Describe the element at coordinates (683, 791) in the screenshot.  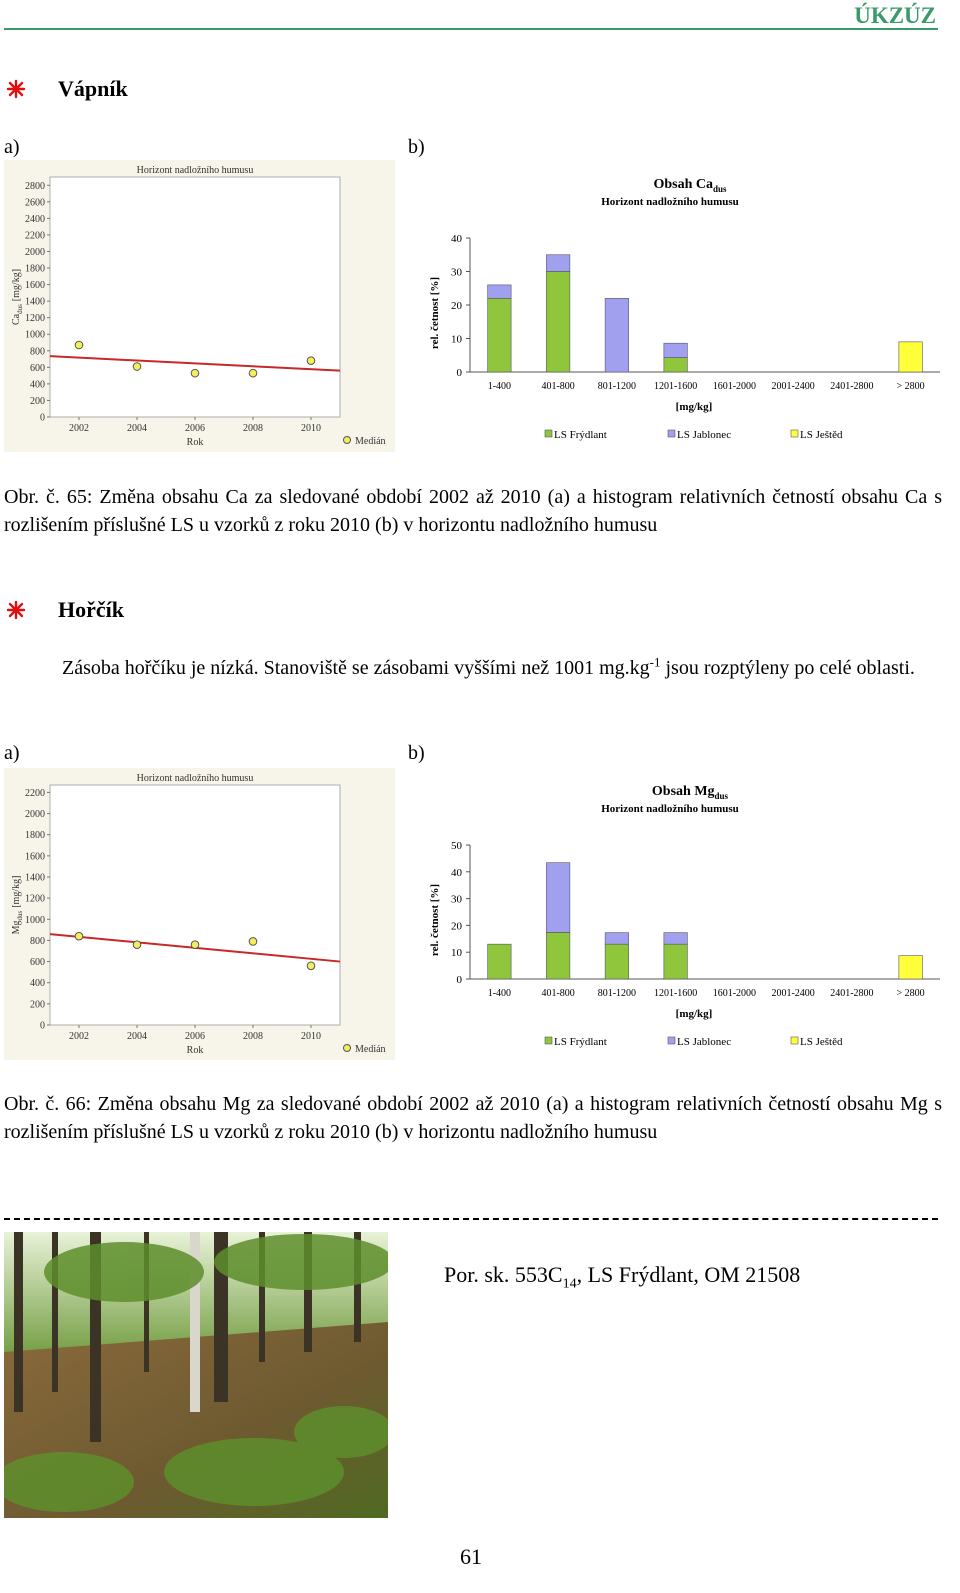
I see `title-main: Obsah Mg` at that location.